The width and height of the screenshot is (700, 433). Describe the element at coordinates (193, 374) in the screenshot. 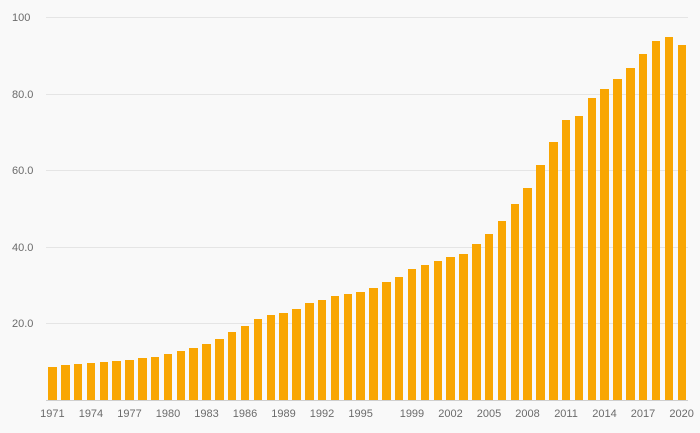

I see `bar-1982` at that location.